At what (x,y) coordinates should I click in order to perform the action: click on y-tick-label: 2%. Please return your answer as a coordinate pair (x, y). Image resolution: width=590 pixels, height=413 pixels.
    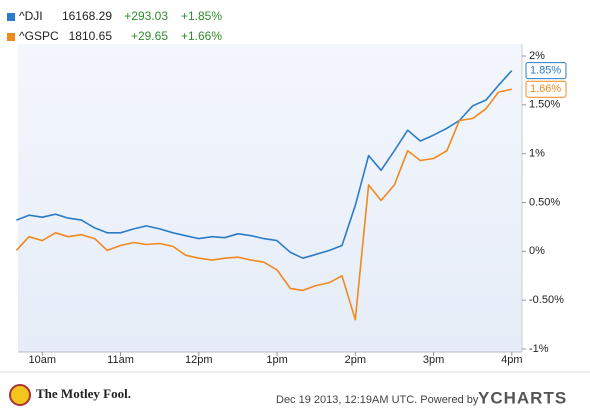
    Looking at the image, I should click on (537, 56).